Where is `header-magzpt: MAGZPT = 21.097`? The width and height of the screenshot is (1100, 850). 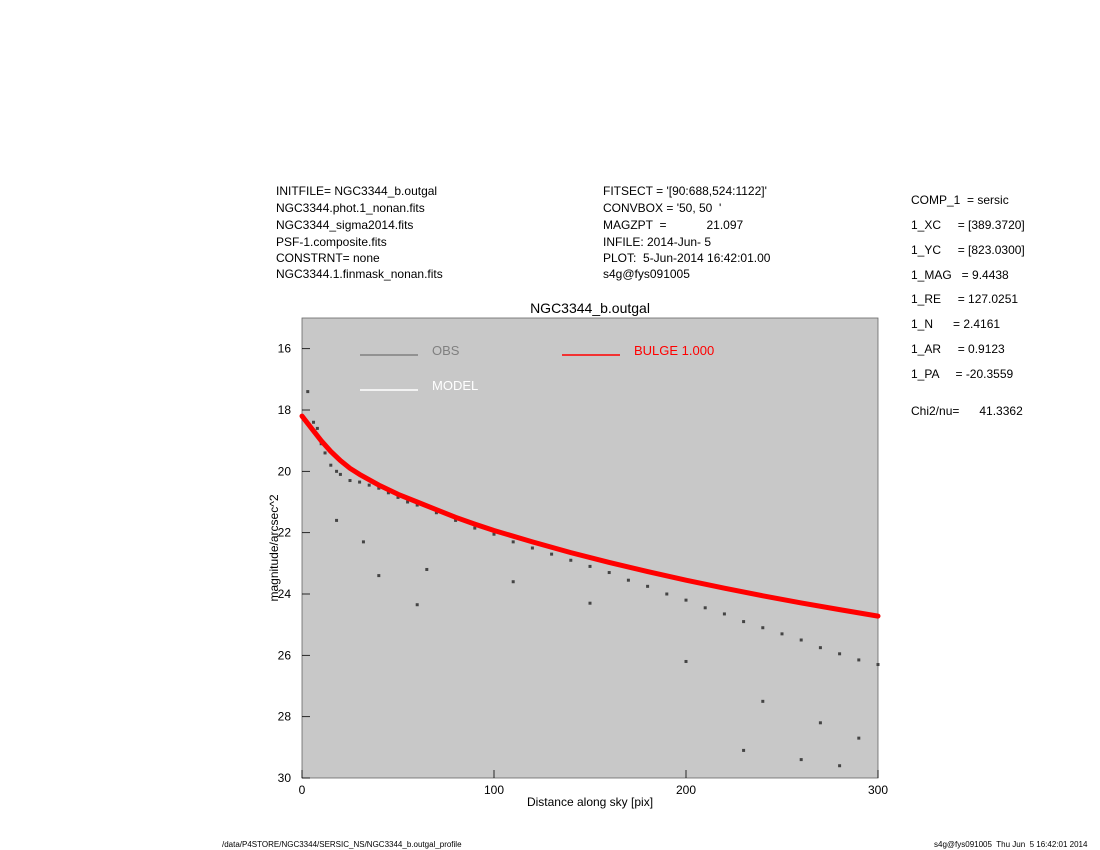
header-magzpt: MAGZPT = 21.097 is located at coordinates (673, 225).